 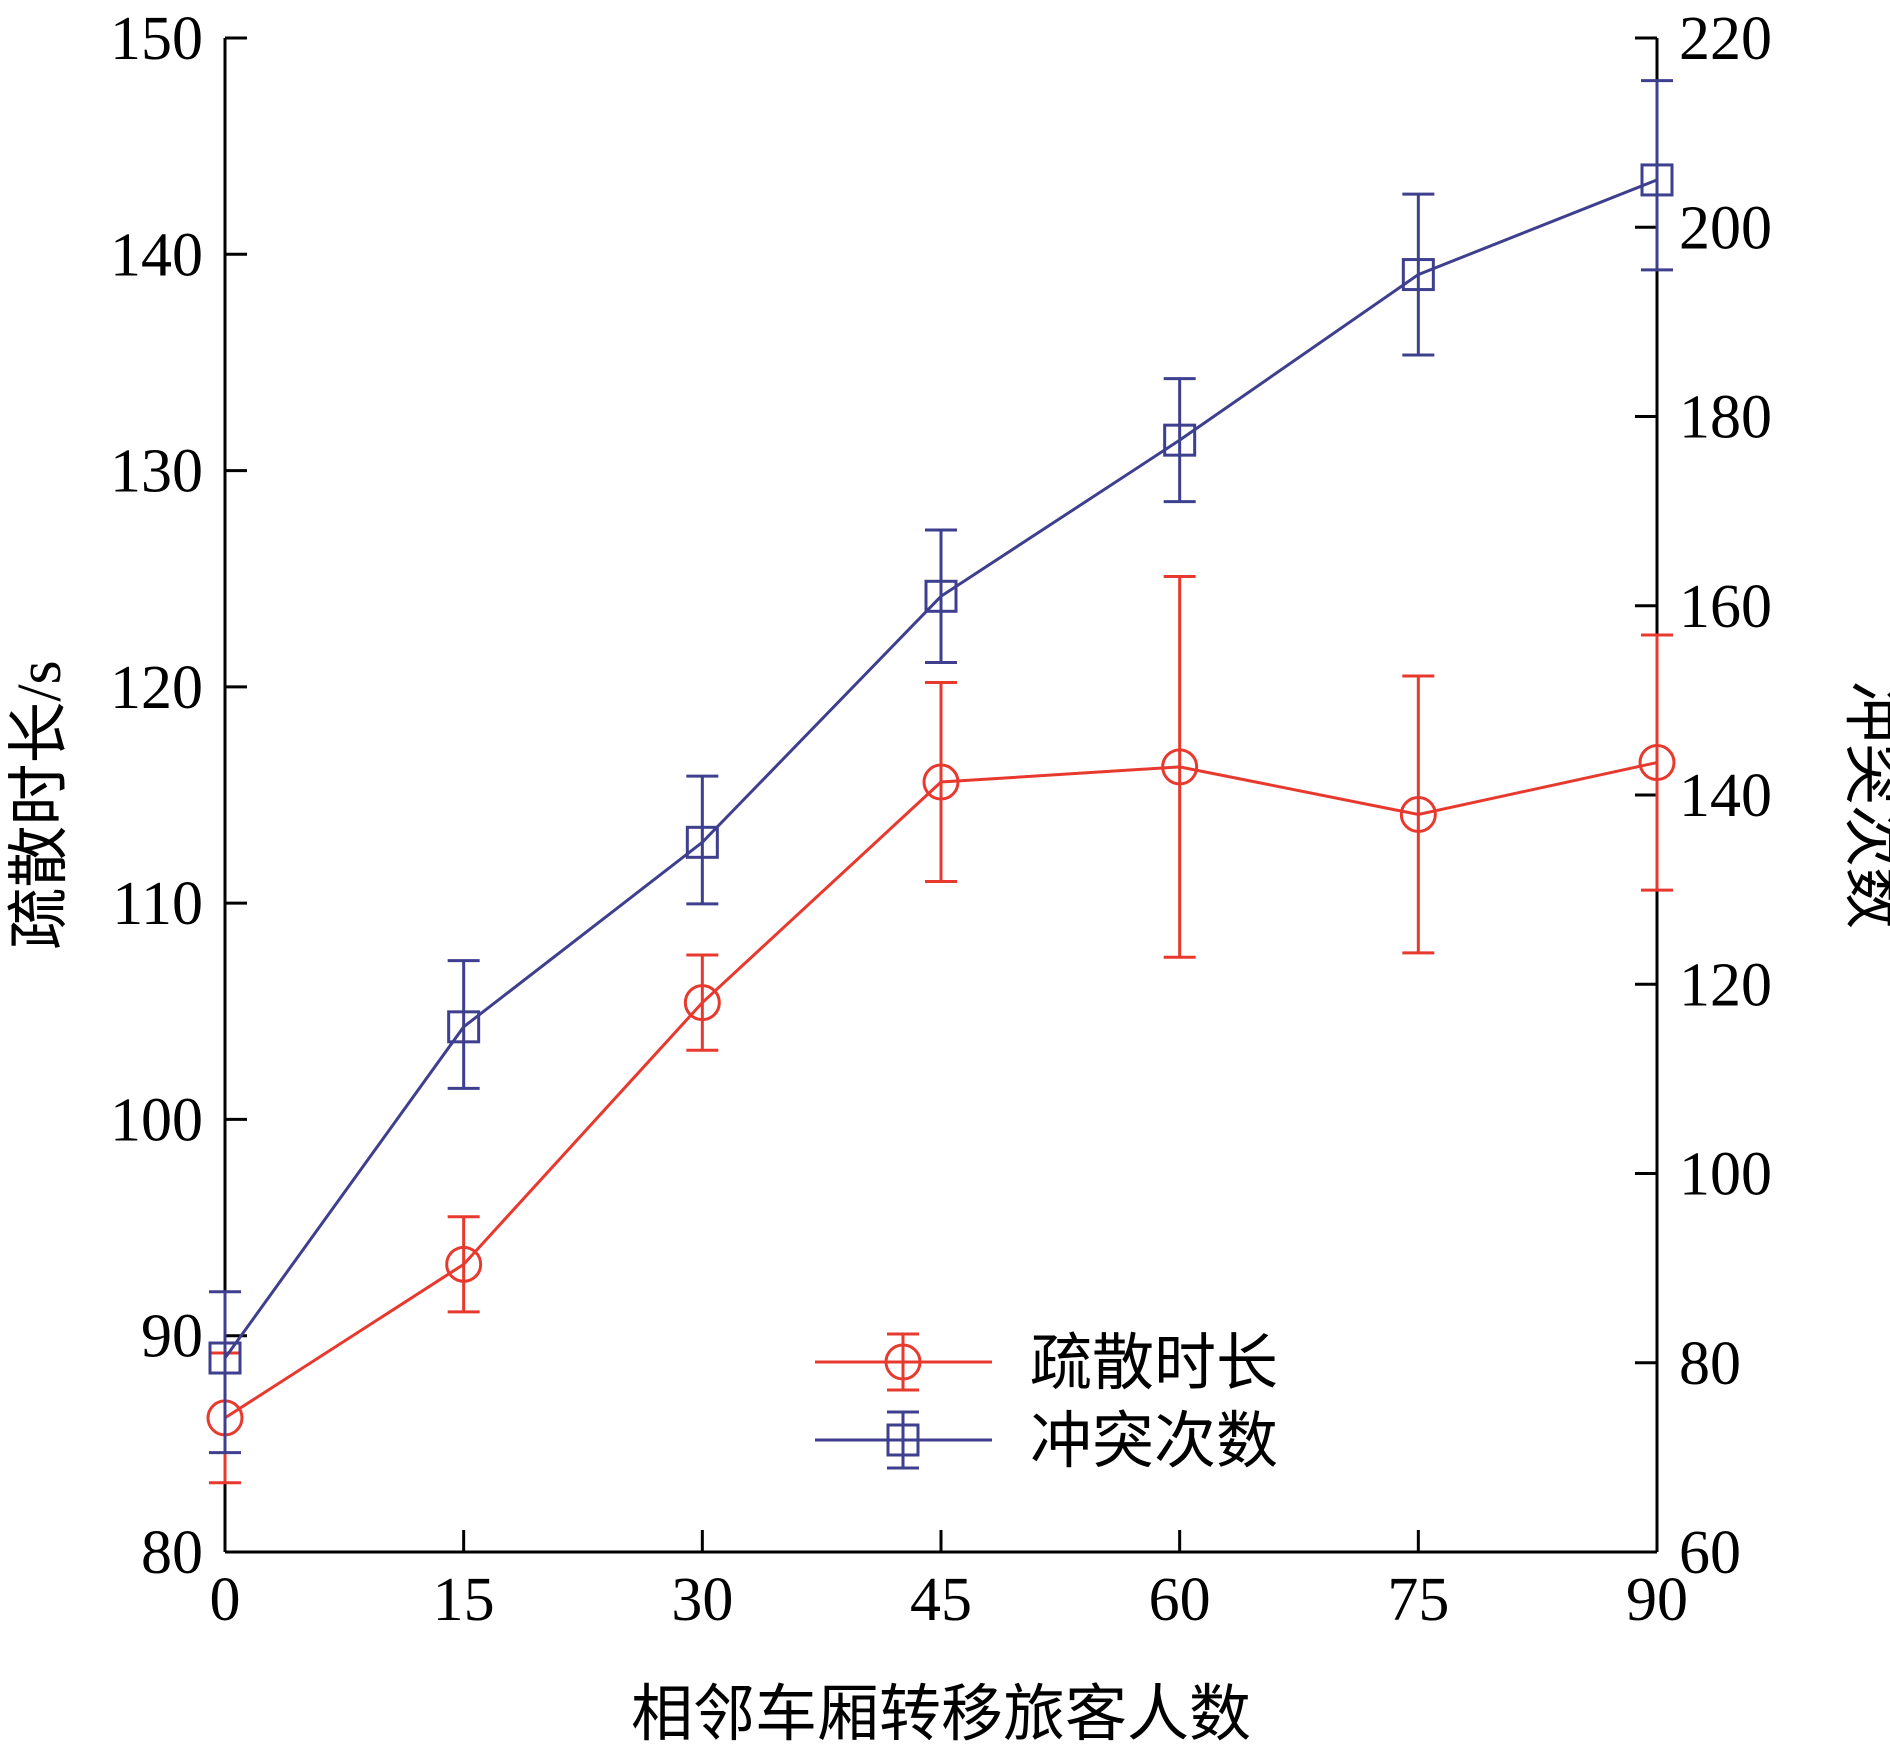 I want to click on legend-label: 冲突次数, so click(x=1154, y=1442).